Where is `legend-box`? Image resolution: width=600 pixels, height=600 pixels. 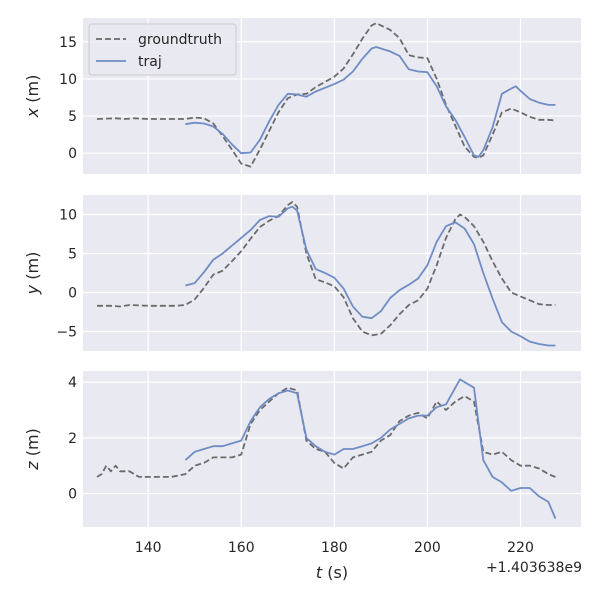 legend-box is located at coordinates (162, 49).